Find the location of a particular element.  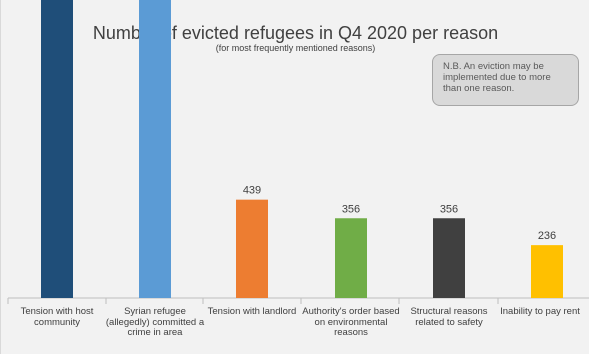

data-label-6: 236 is located at coordinates (547, 236).